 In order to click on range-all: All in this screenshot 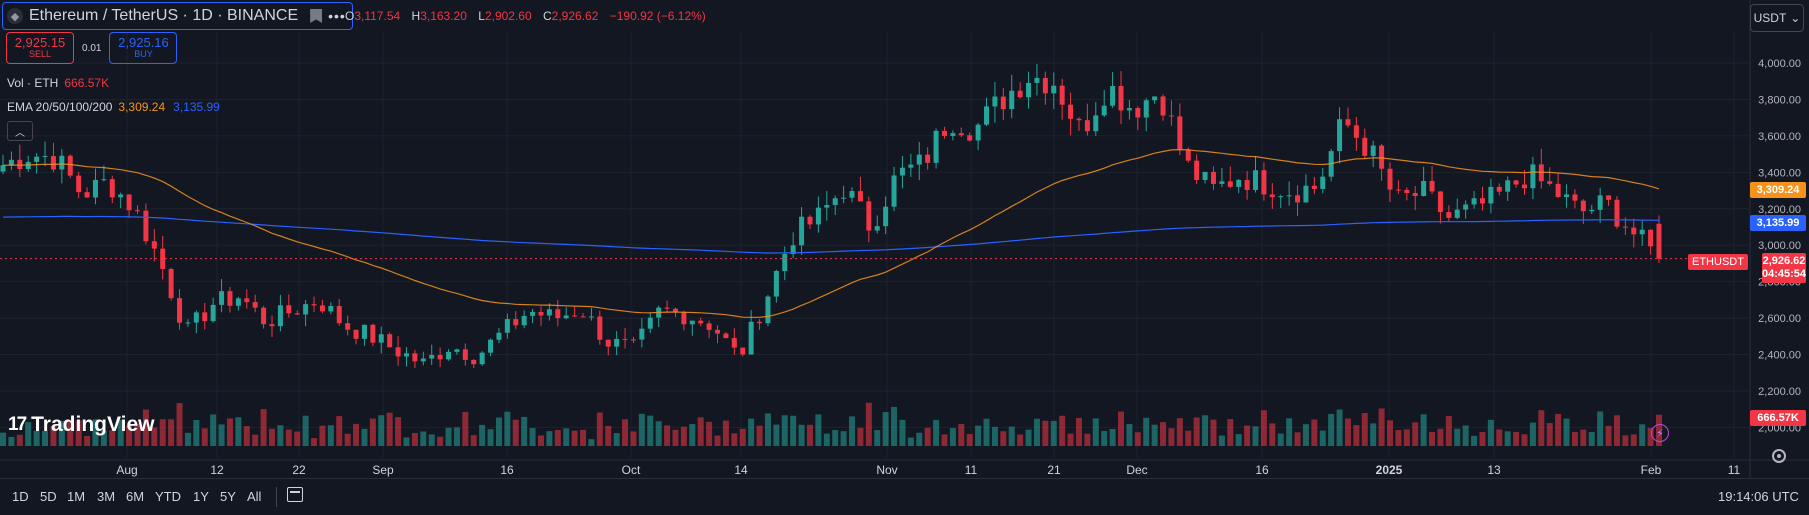, I will do `click(254, 496)`.